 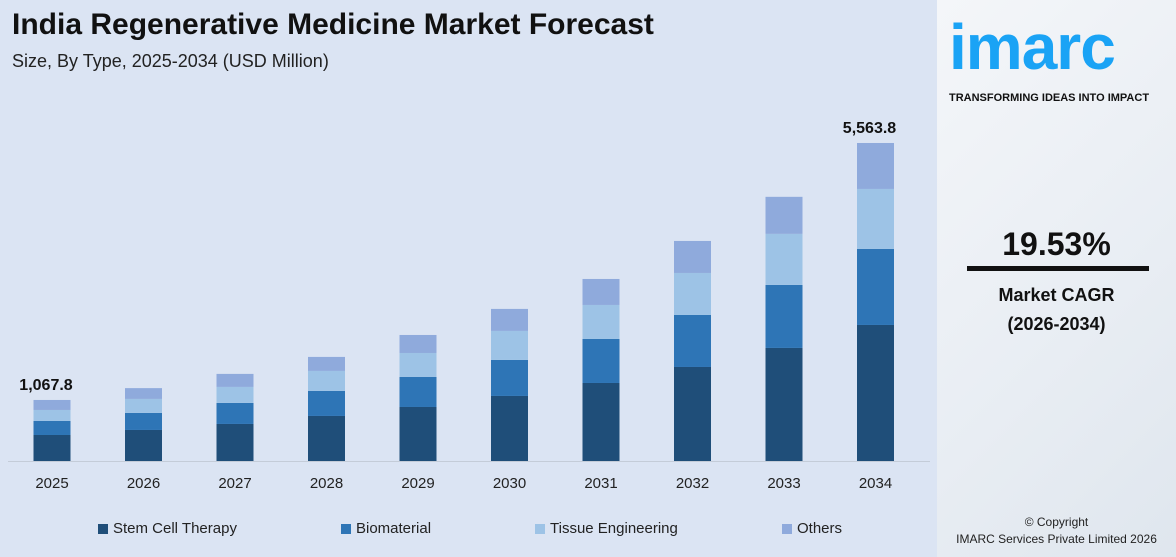 What do you see at coordinates (1056, 539) in the screenshot?
I see `company: IMARC Services Private Limited 2026` at bounding box center [1056, 539].